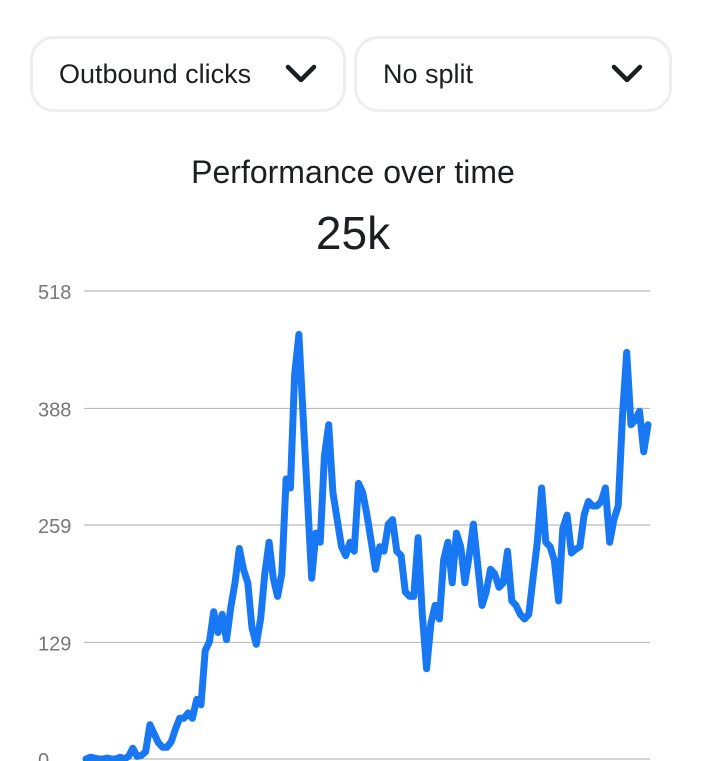  Describe the element at coordinates (155, 73) in the screenshot. I see `metric-dropdown-label: Outbound clicks` at that location.